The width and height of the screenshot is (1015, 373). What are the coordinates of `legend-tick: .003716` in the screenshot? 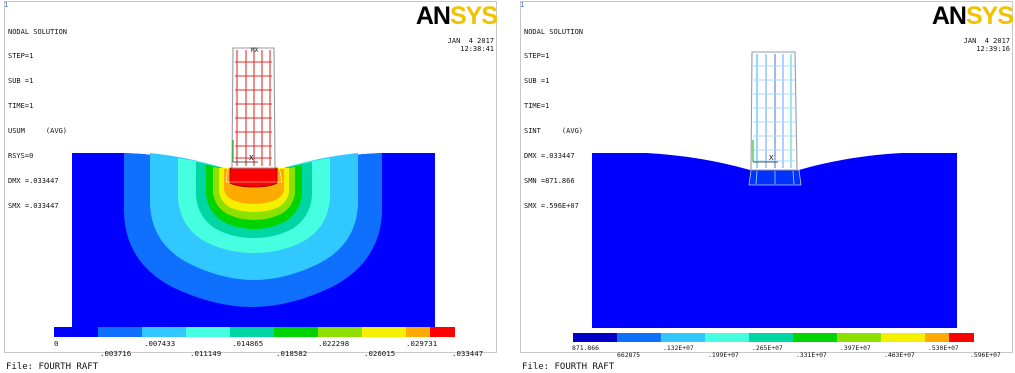 It's located at (115, 353).